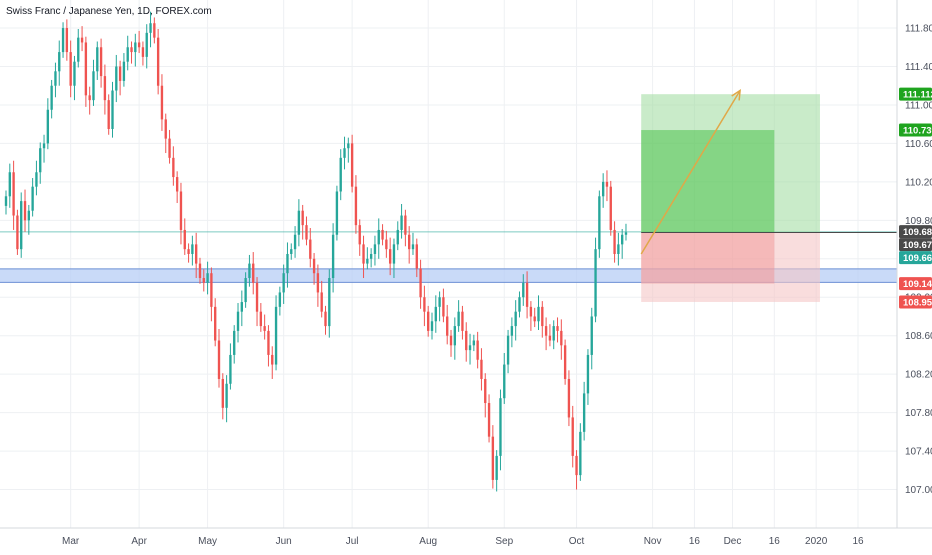 This screenshot has width=932, height=555. Describe the element at coordinates (918, 413) in the screenshot. I see `price-axis-label: 107.800` at that location.